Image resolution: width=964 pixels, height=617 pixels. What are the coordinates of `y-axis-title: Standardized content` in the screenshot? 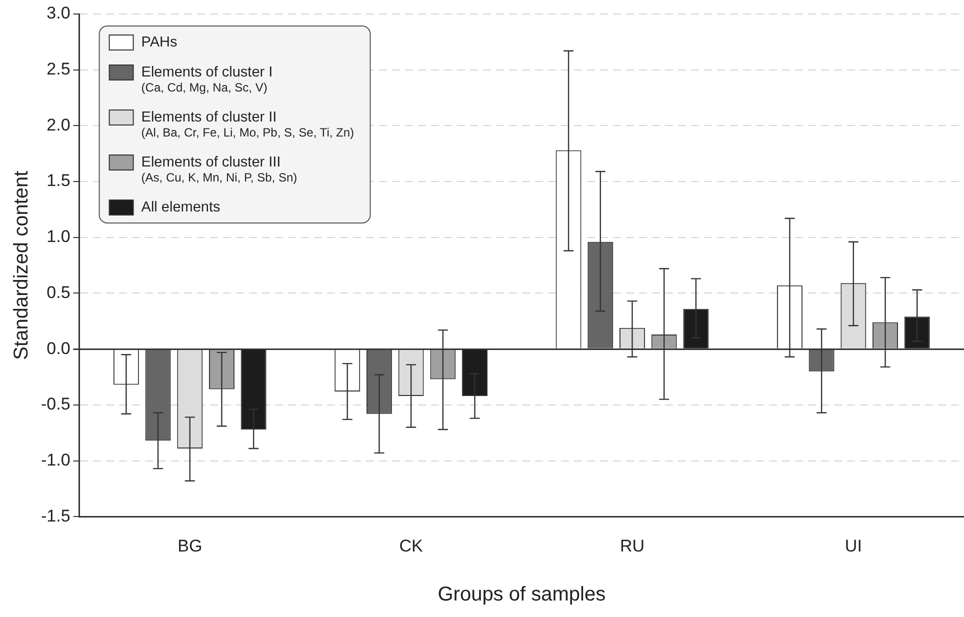 It's located at (21, 265).